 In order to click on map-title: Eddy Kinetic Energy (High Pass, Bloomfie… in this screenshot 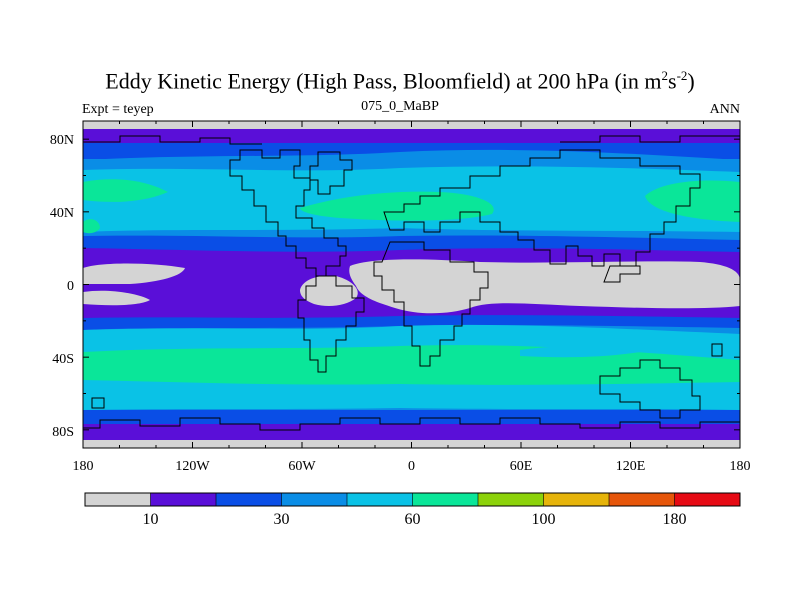, I will do `click(400, 81)`.